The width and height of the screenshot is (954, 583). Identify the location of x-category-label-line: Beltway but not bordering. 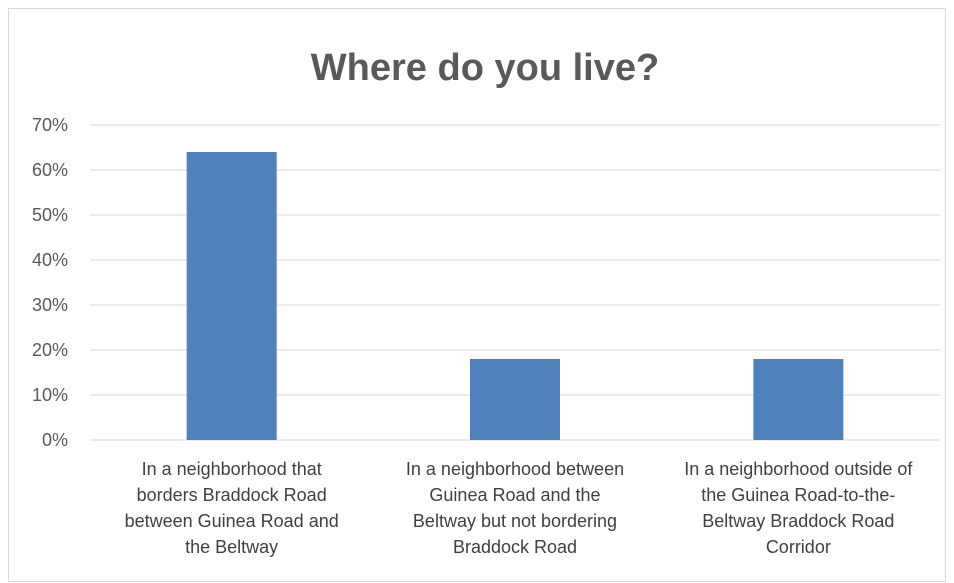
(515, 521).